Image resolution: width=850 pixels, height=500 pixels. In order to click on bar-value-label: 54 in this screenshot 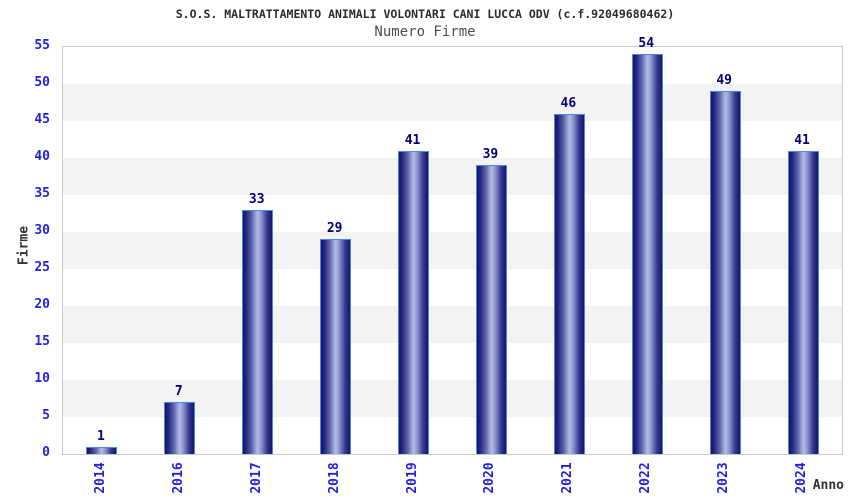, I will do `click(646, 44)`.